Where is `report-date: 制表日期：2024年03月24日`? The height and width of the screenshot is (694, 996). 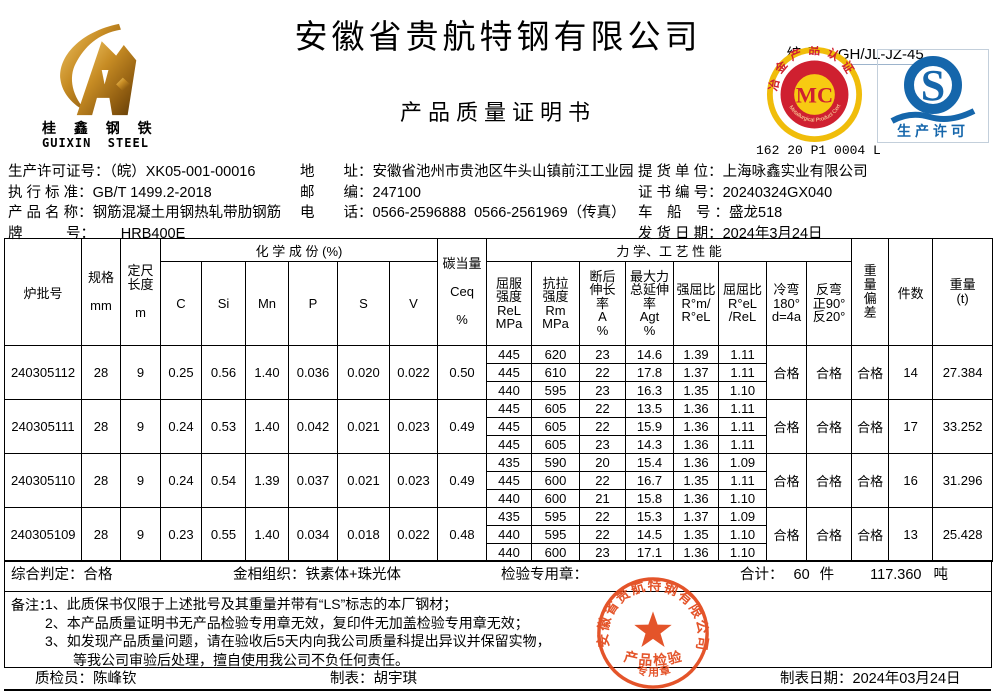 report-date: 制表日期：2024年03月24日 is located at coordinates (870, 679).